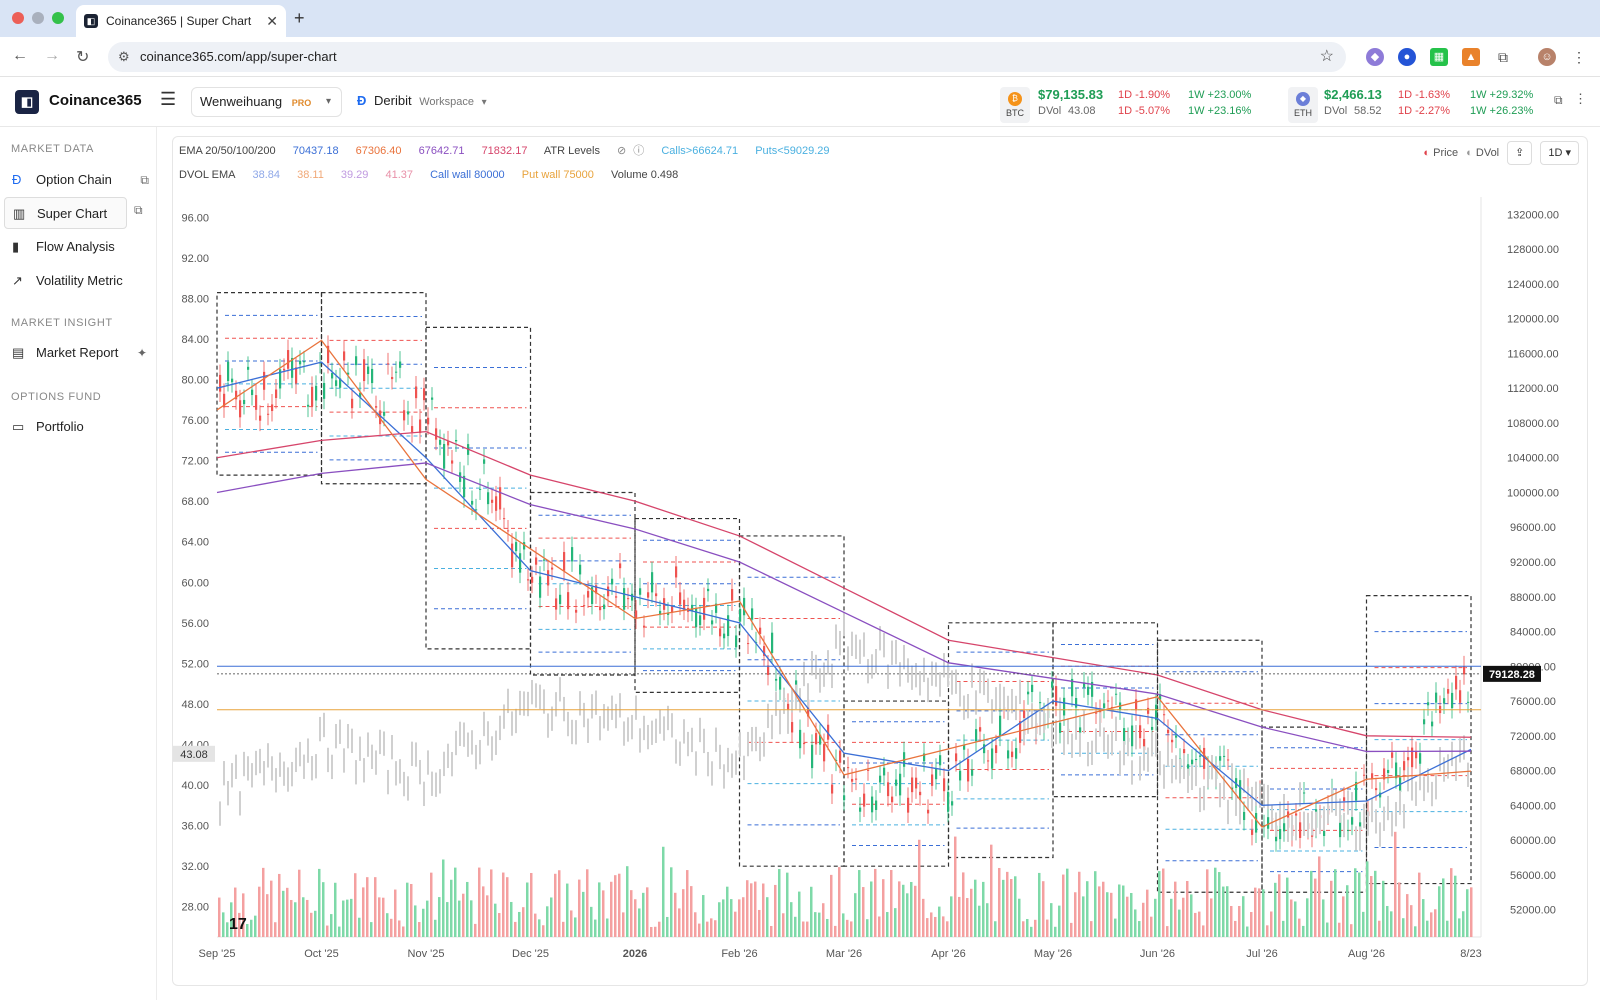 This screenshot has height=1000, width=1600. What do you see at coordinates (1471, 57) in the screenshot?
I see `metamask-icon: ▲` at bounding box center [1471, 57].